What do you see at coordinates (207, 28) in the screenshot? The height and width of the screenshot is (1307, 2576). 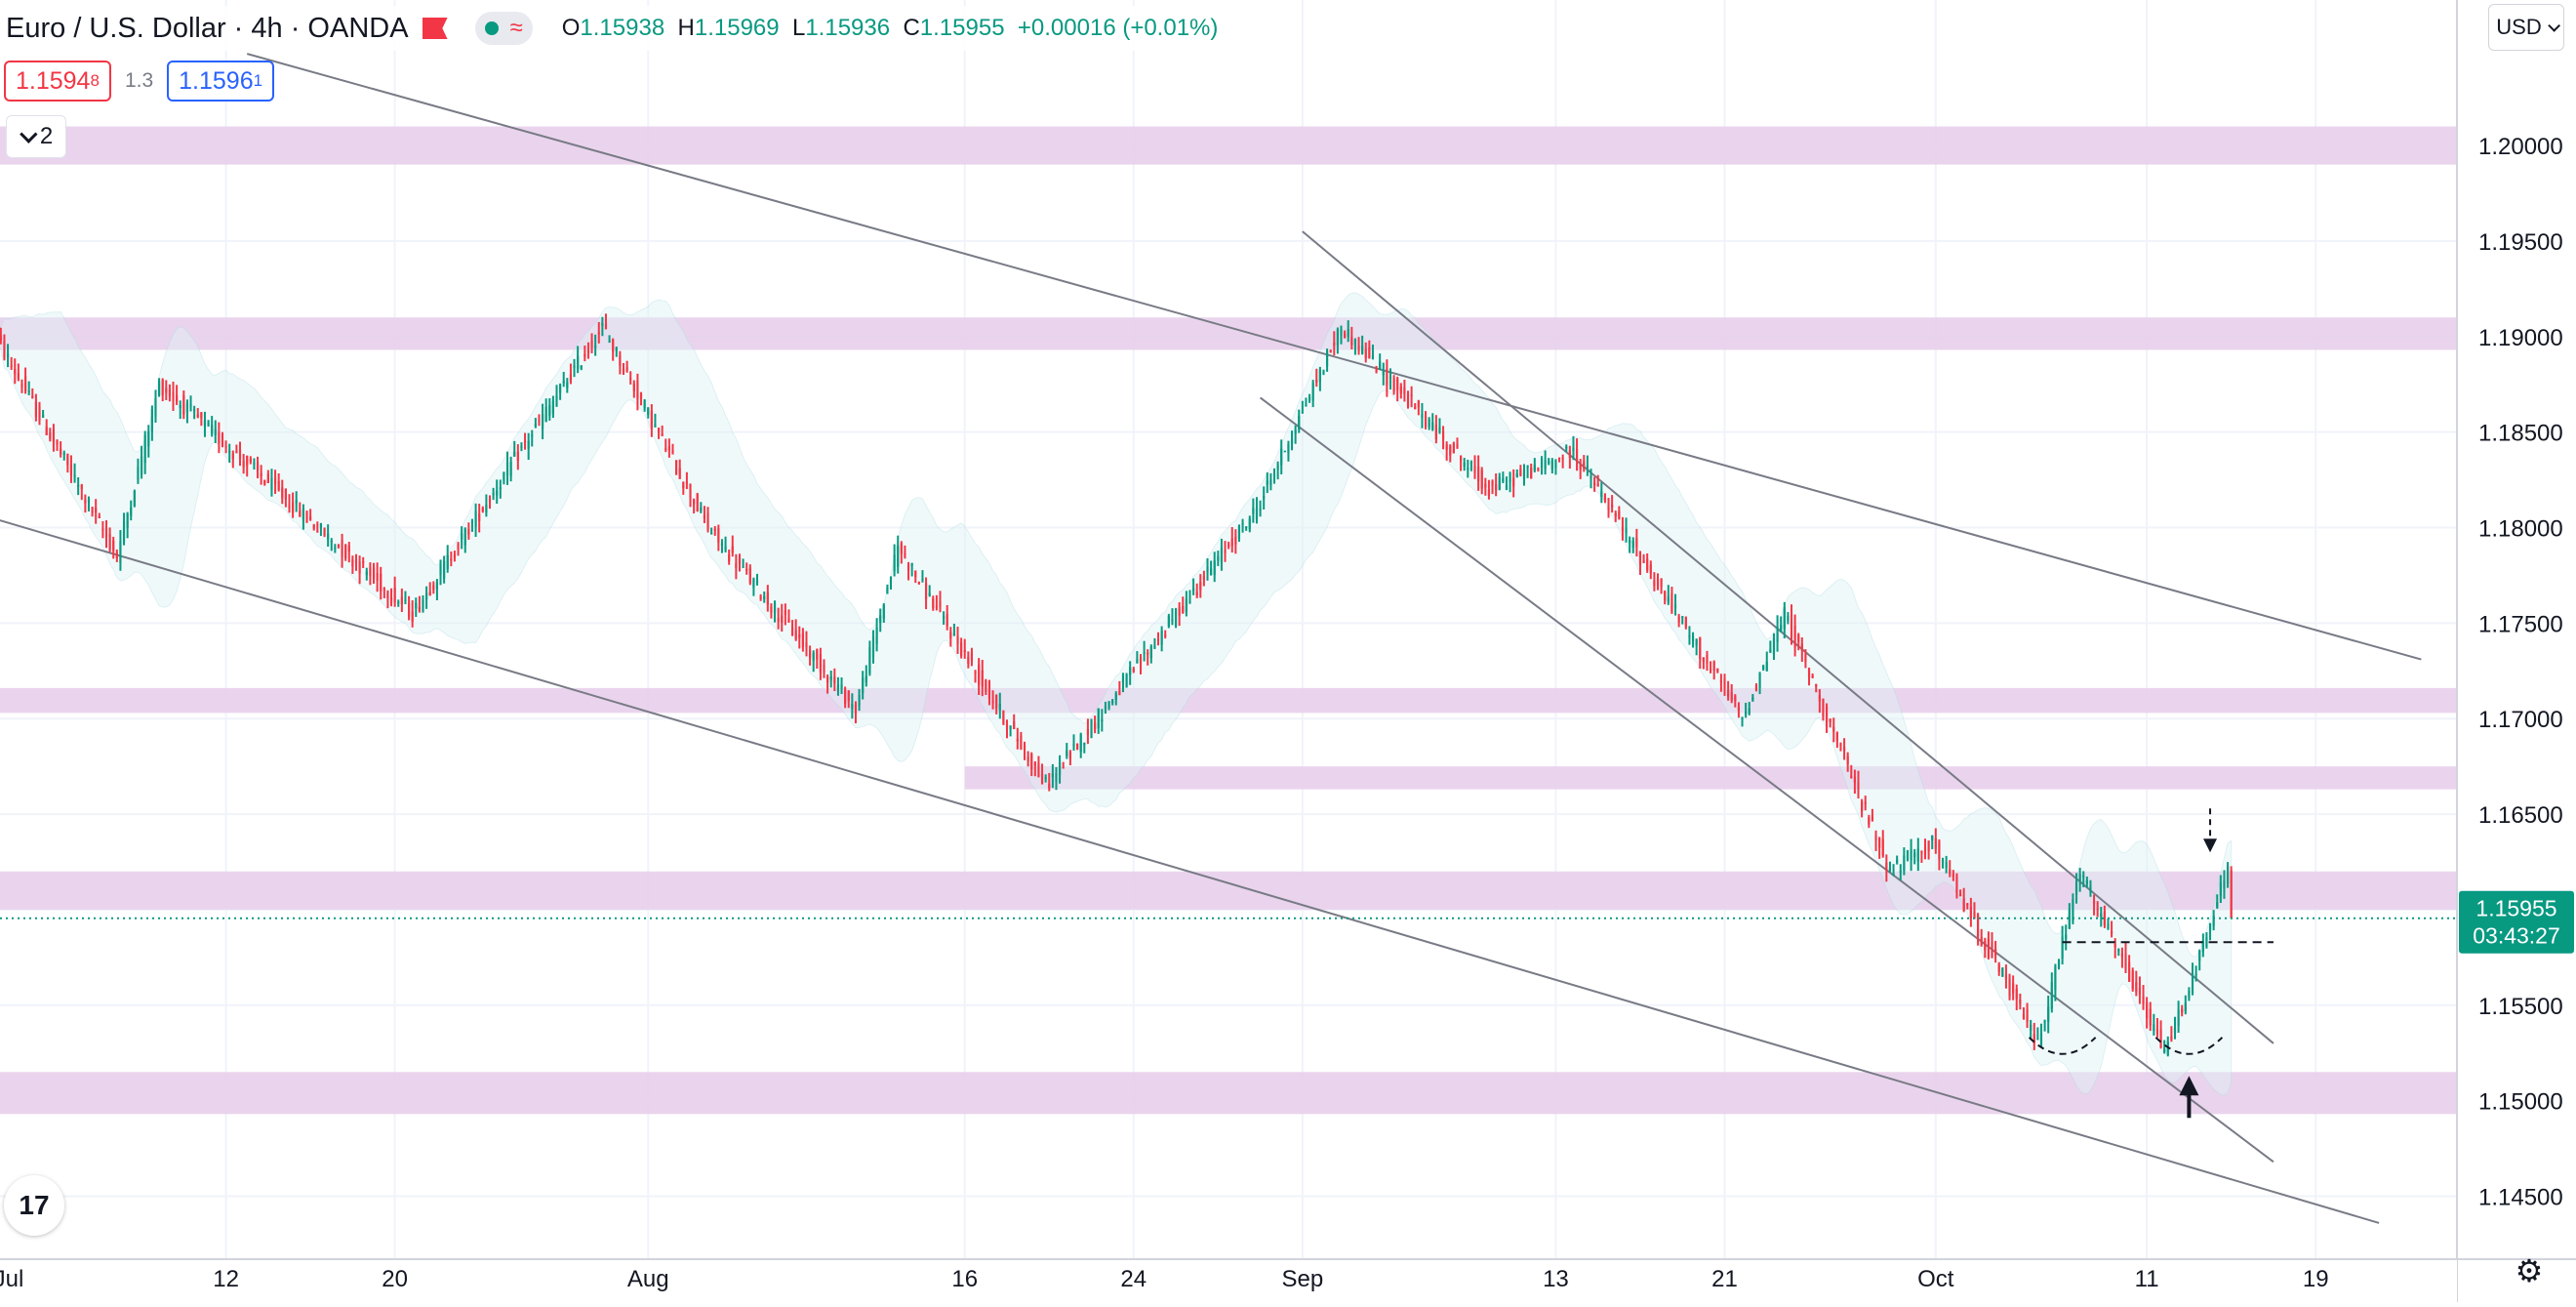 I see `symbol-title: Euro / U.S. Dollar · 4h · OANDA` at bounding box center [207, 28].